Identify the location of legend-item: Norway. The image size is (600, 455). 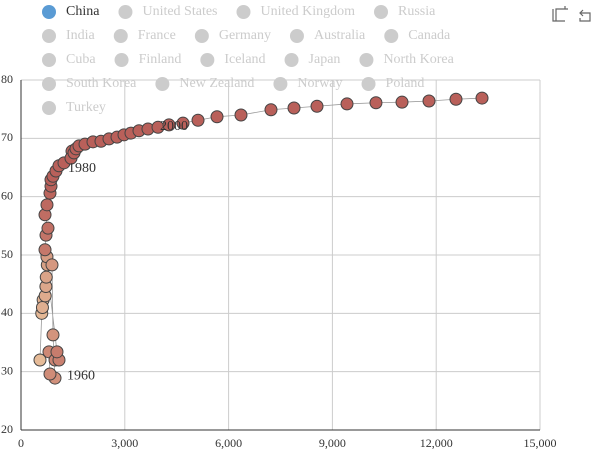
(308, 83).